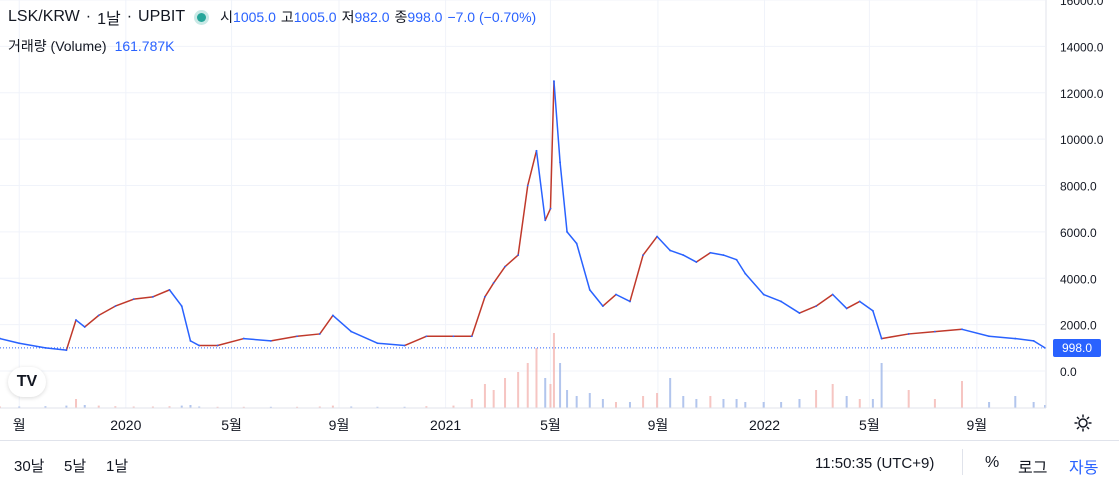 This screenshot has height=485, width=1119. Describe the element at coordinates (1082, 47) in the screenshot. I see `y-tick-label: 14000.0` at that location.